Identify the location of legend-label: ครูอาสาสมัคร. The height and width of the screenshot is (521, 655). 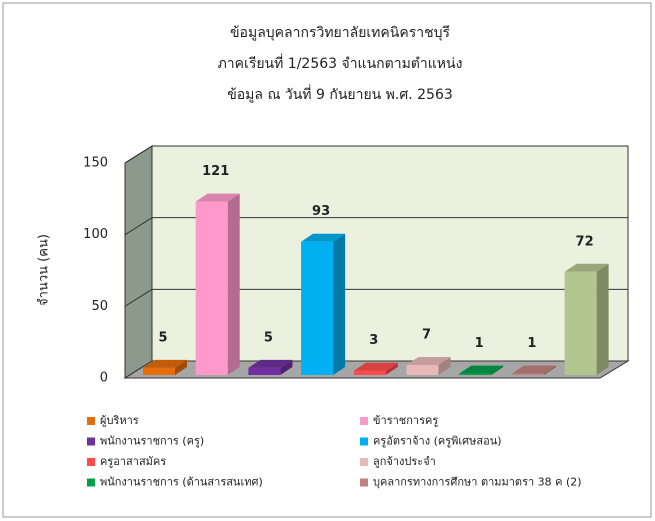
(133, 461).